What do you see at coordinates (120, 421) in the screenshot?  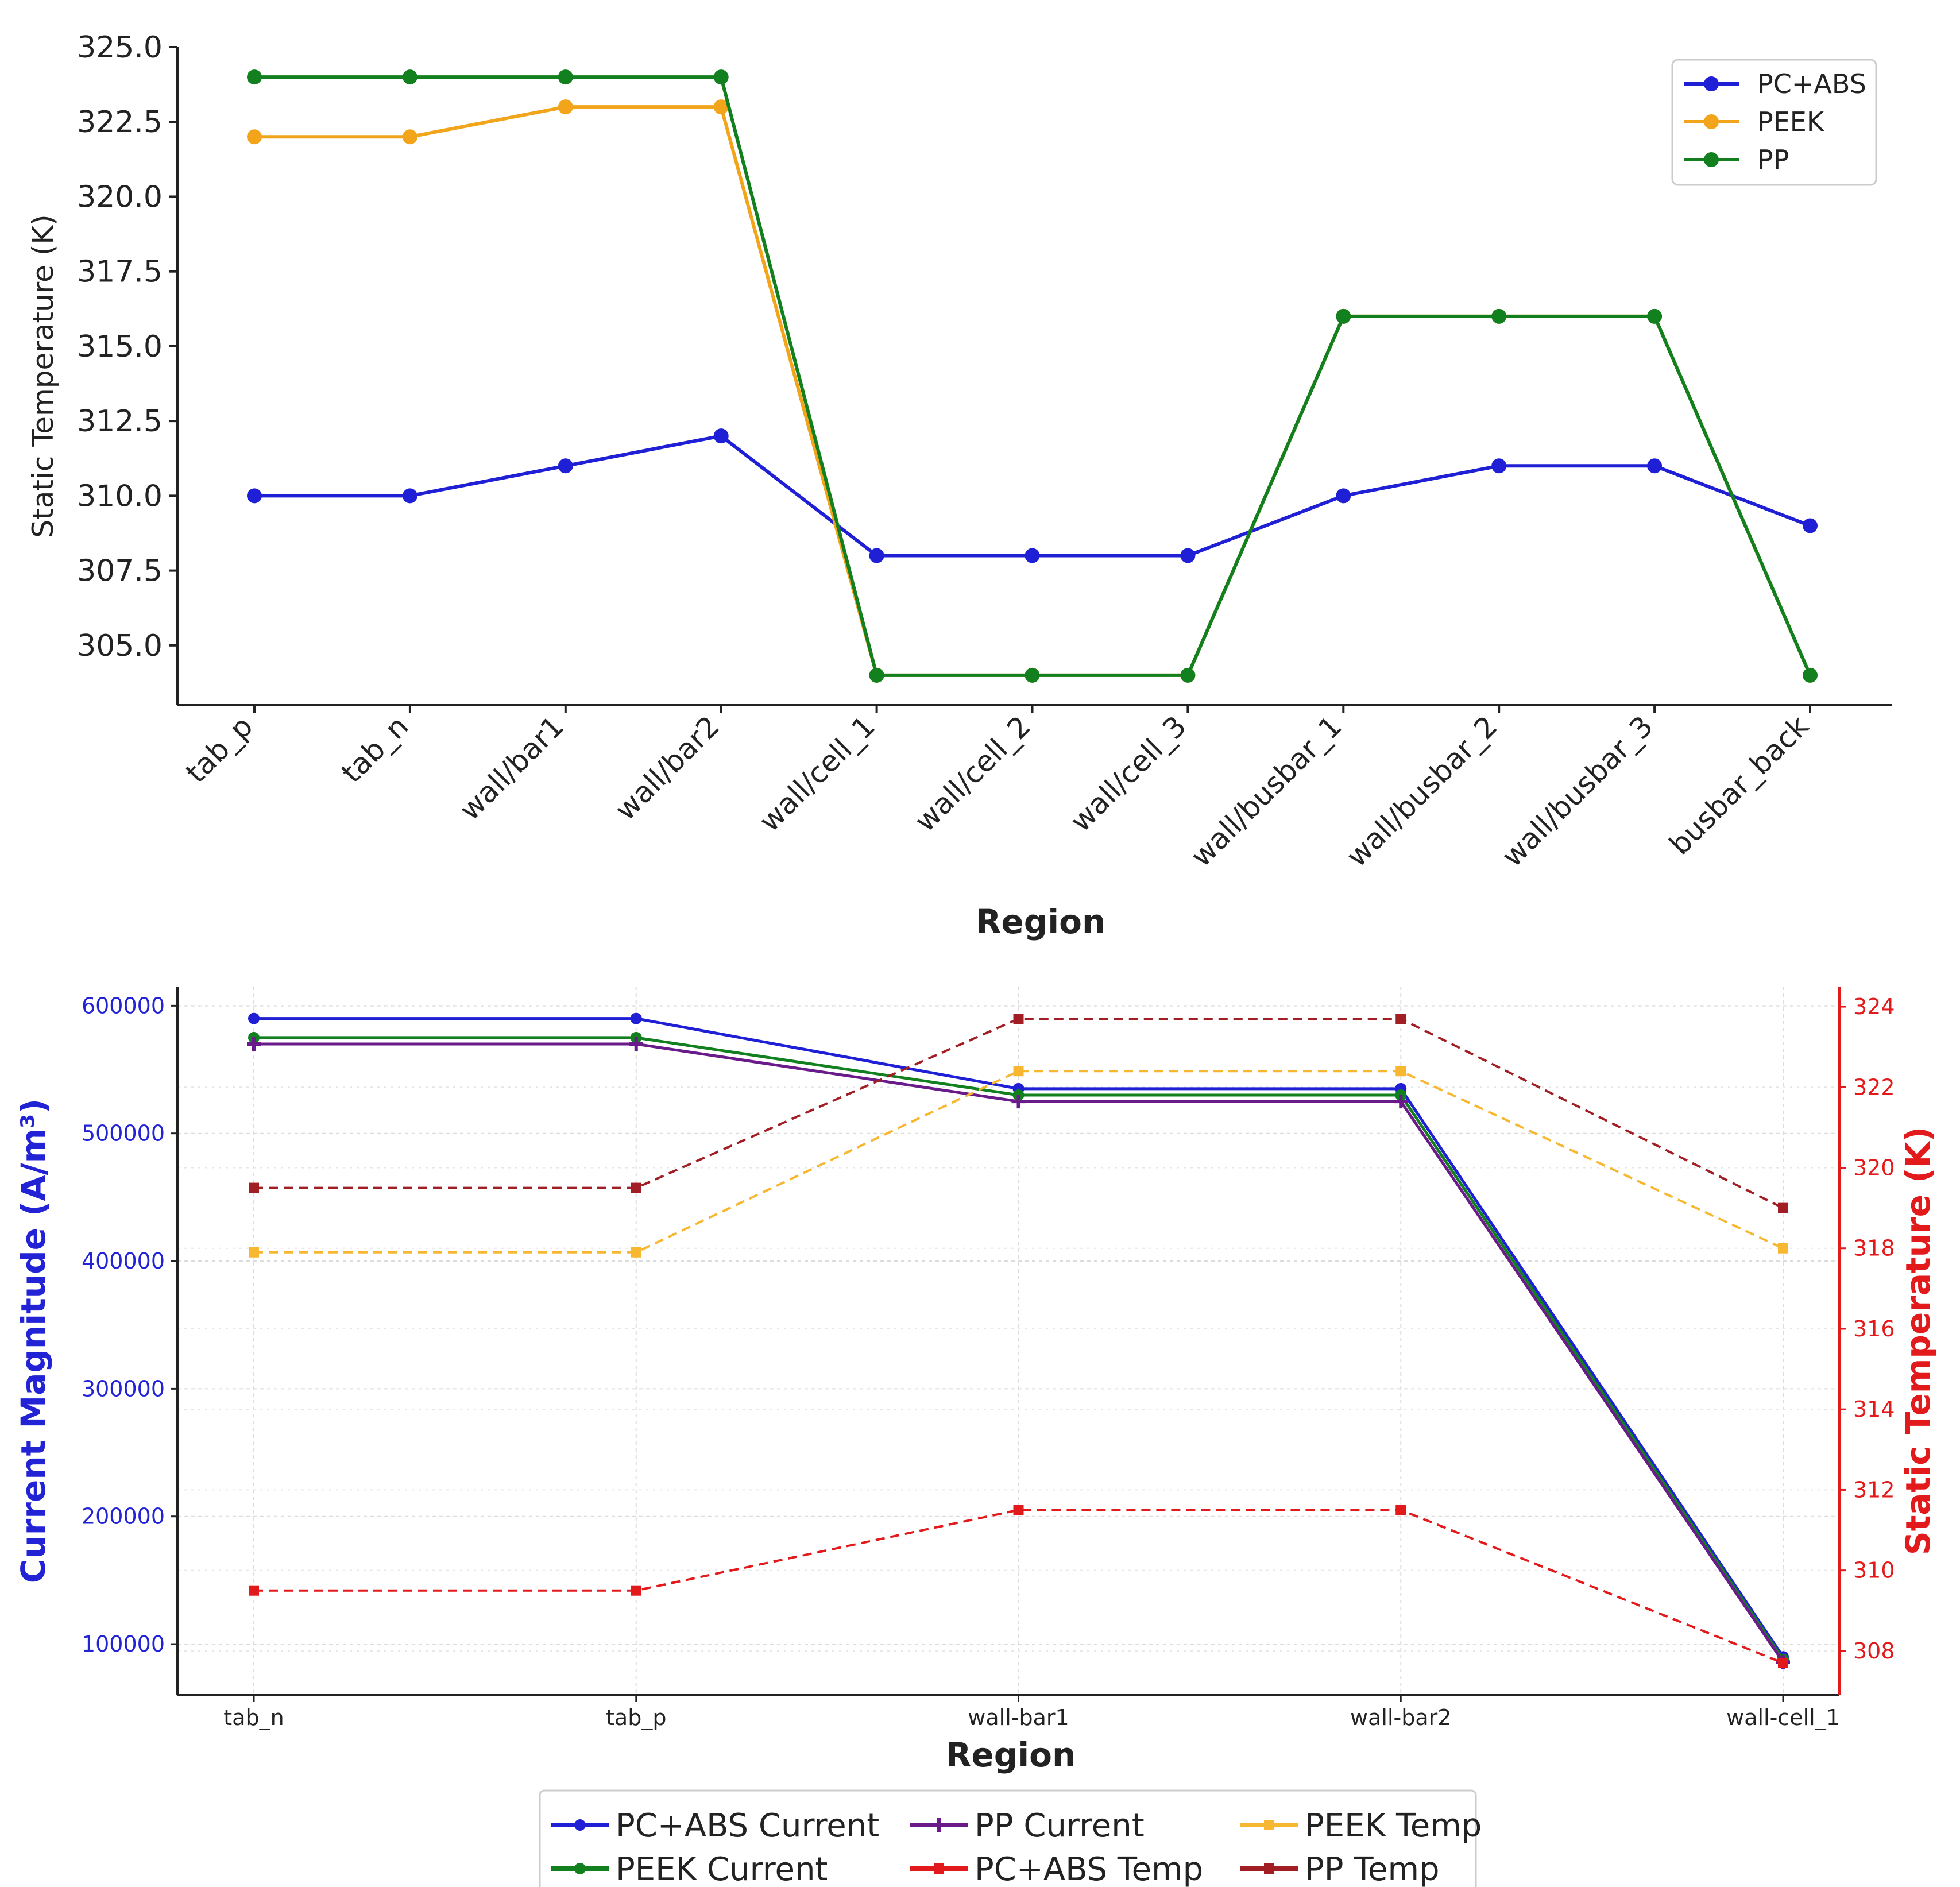 I see `temperature-y-tick-label: 312.5` at bounding box center [120, 421].